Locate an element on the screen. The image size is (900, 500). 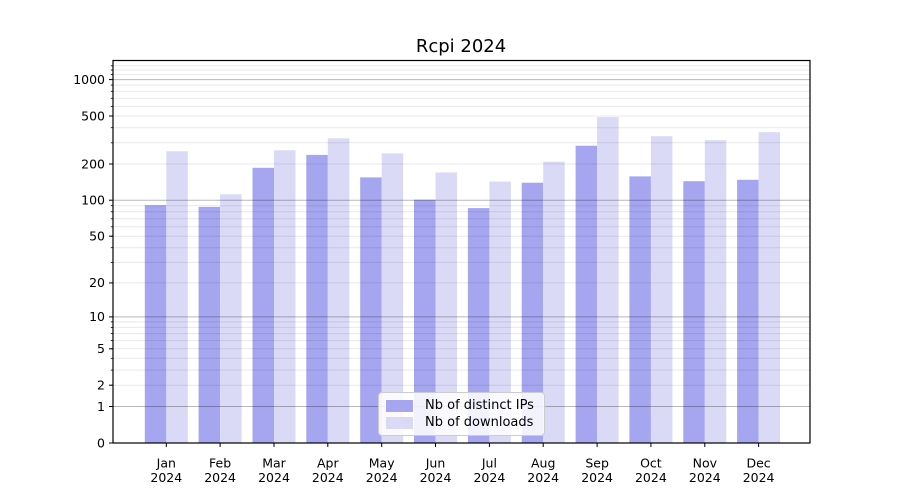
y-tick-label: 2 is located at coordinates (101, 385).